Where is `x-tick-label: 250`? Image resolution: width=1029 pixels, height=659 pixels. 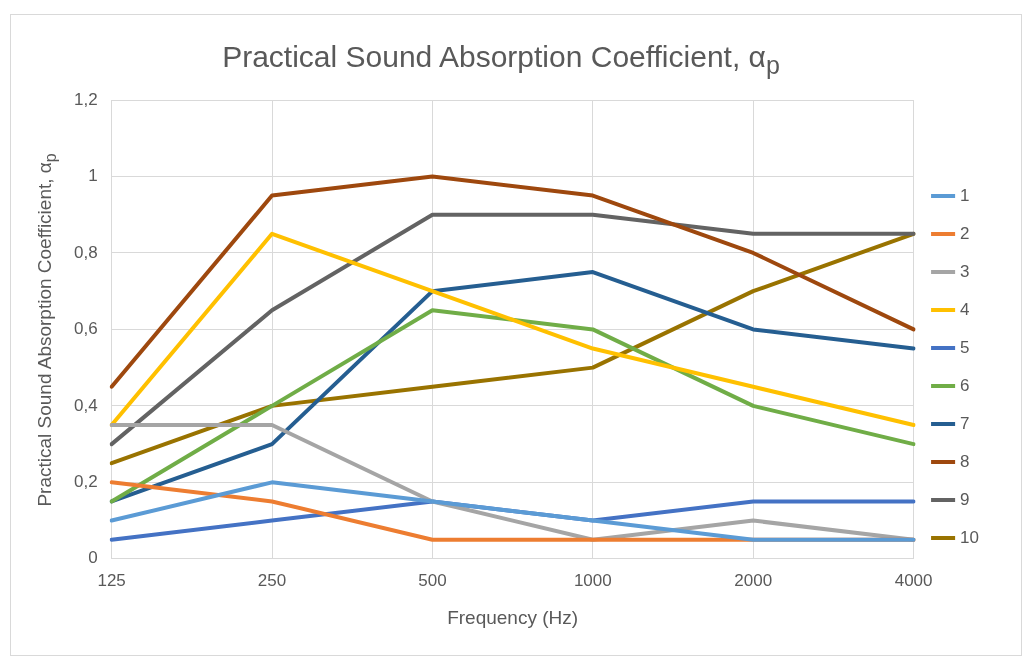
x-tick-label: 250 is located at coordinates (272, 580).